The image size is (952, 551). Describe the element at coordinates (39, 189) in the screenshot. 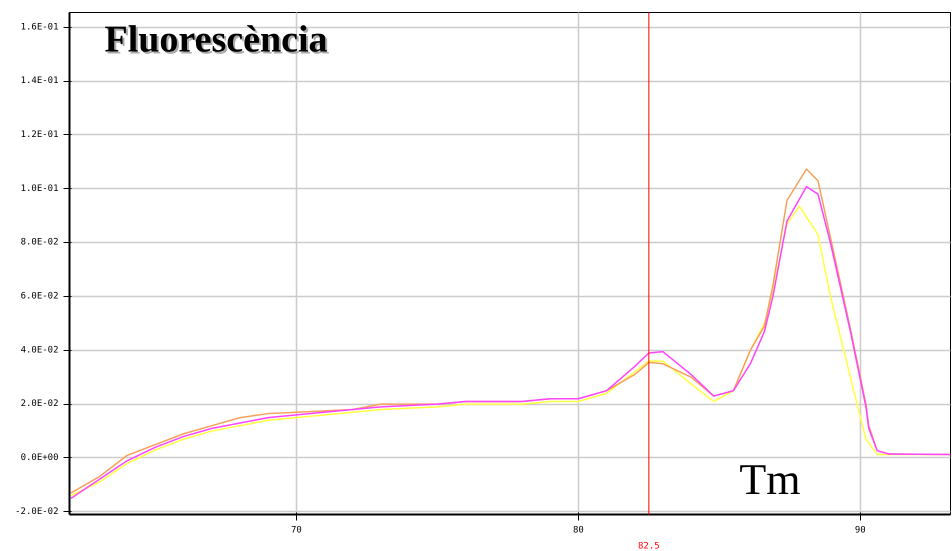

I see `y-tick-label: 1.0E-01` at that location.